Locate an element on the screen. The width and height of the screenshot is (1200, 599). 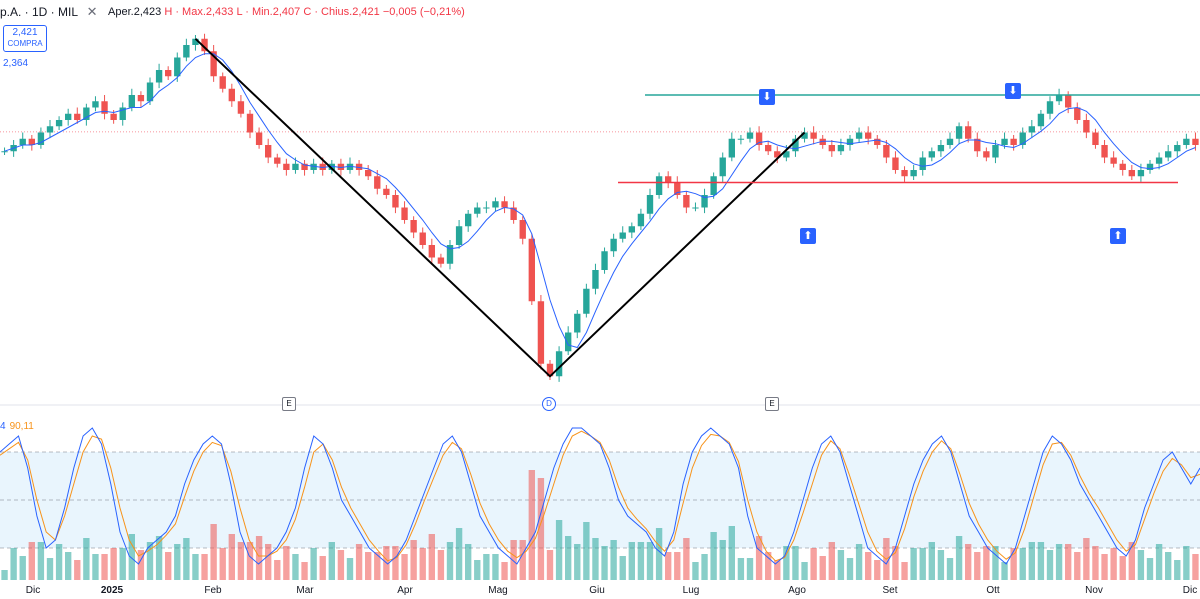
stoch-k-value: 90,11 is located at coordinates (21, 426).